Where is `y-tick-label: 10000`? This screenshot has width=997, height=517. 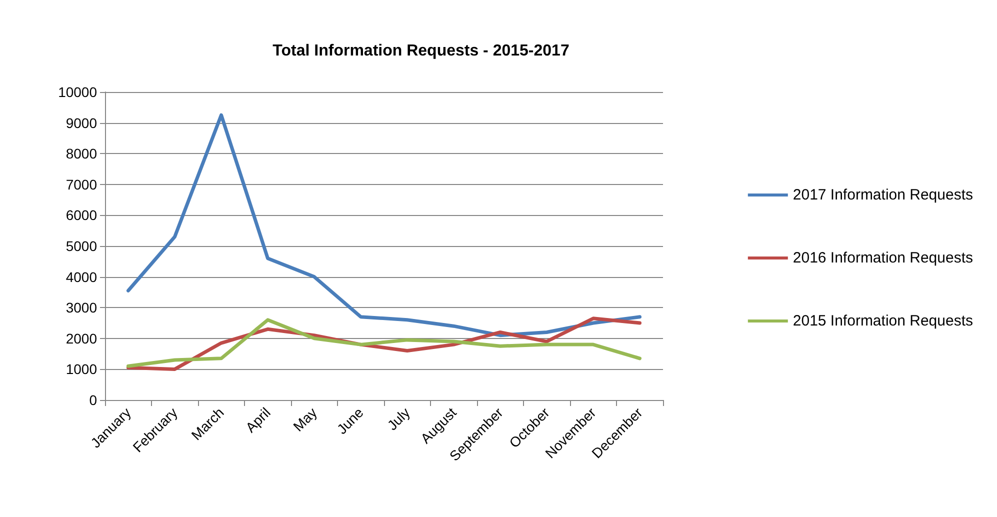
y-tick-label: 10000 is located at coordinates (78, 92).